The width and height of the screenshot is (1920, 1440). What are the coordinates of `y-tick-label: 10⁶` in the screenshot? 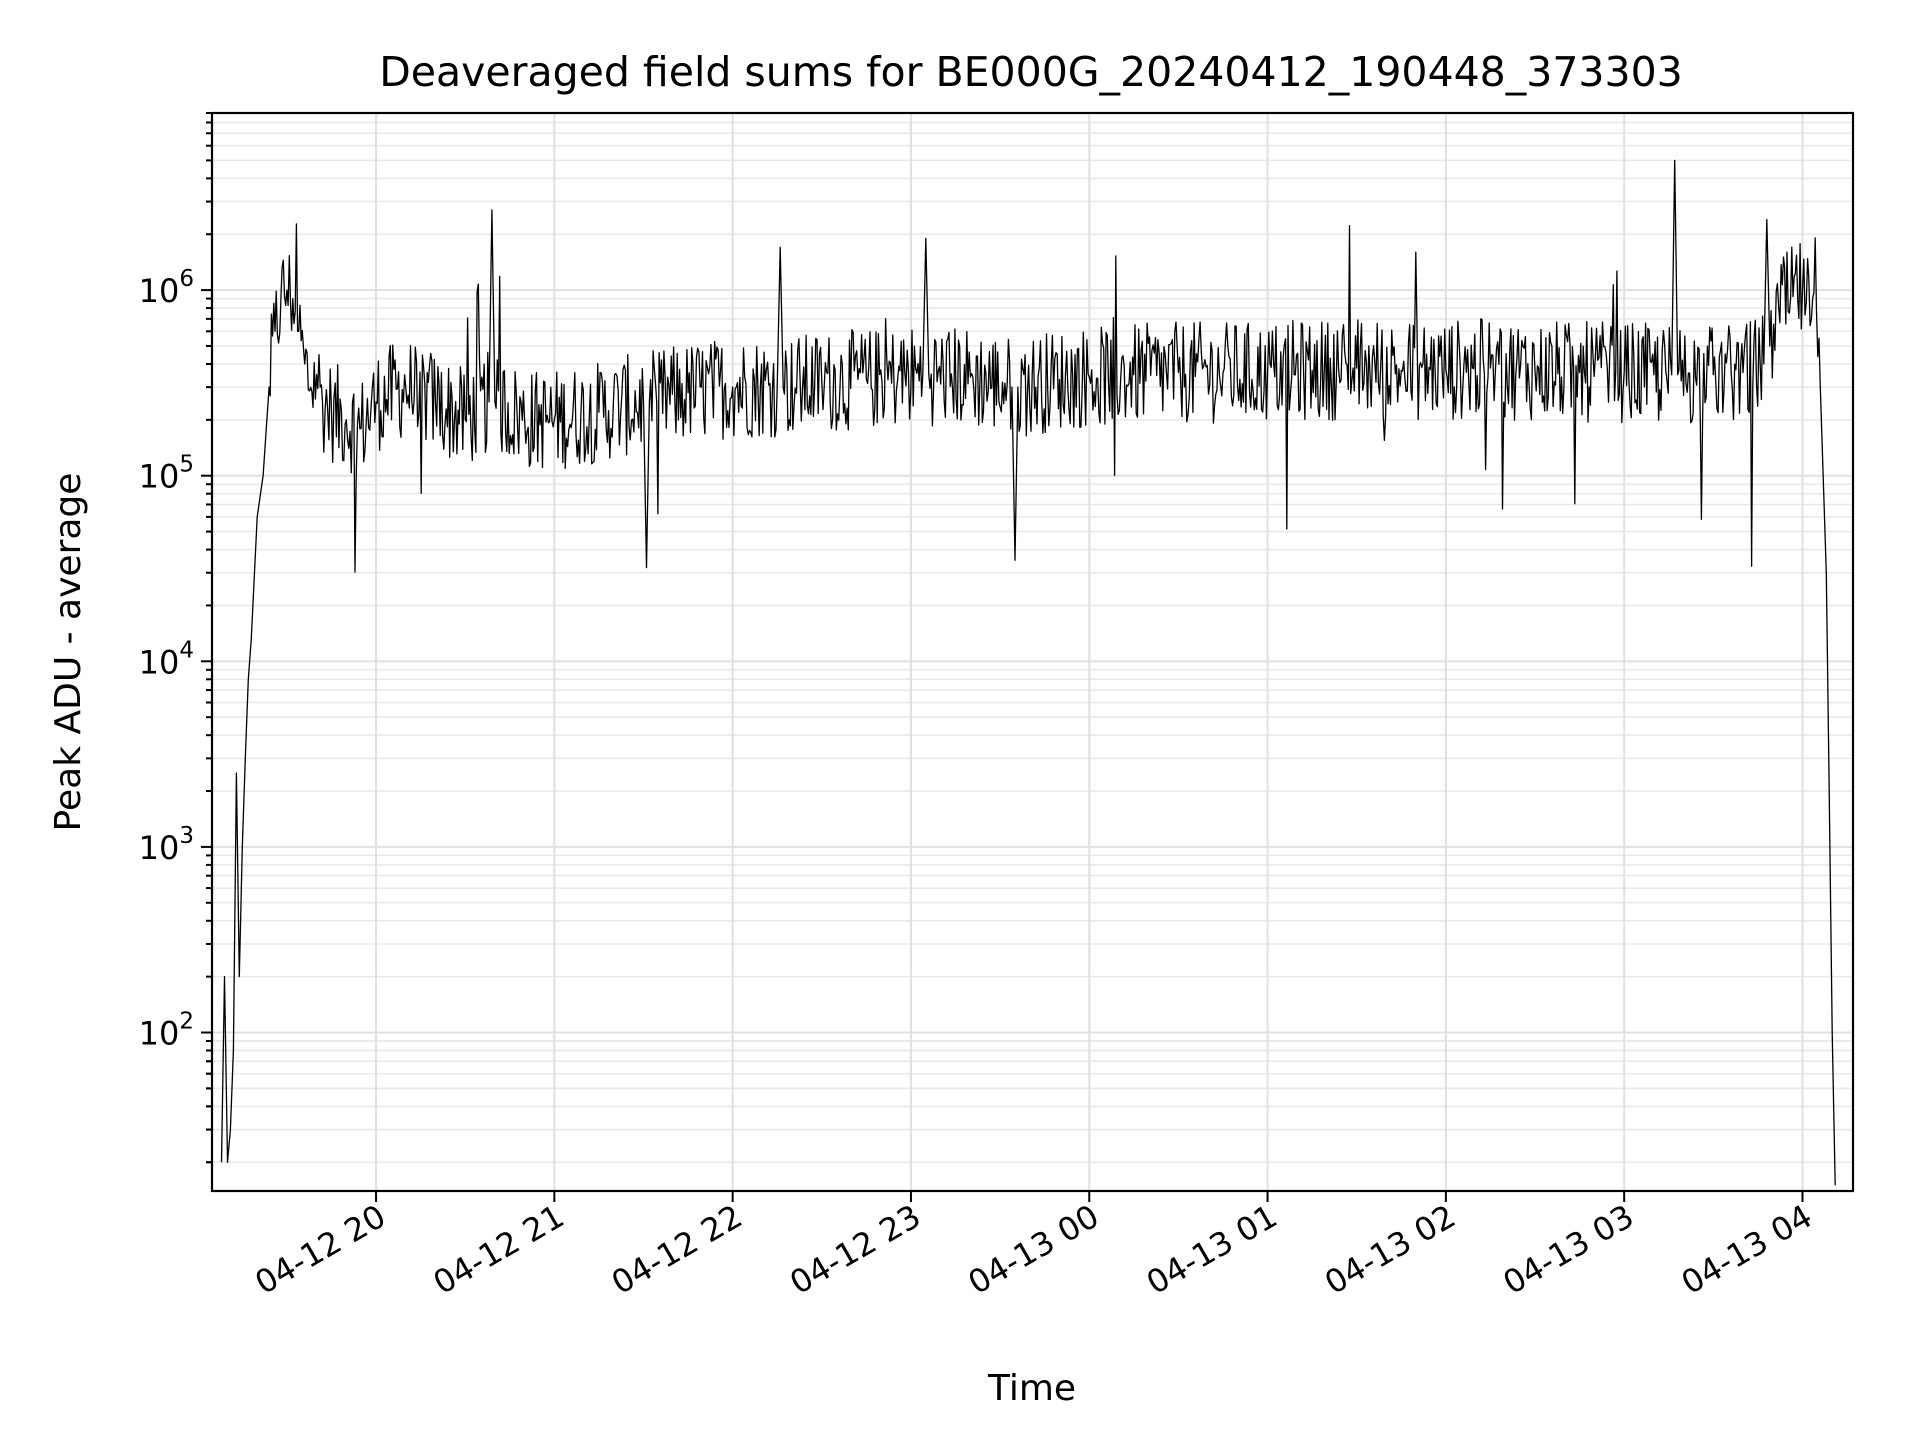 It's located at (166, 288).